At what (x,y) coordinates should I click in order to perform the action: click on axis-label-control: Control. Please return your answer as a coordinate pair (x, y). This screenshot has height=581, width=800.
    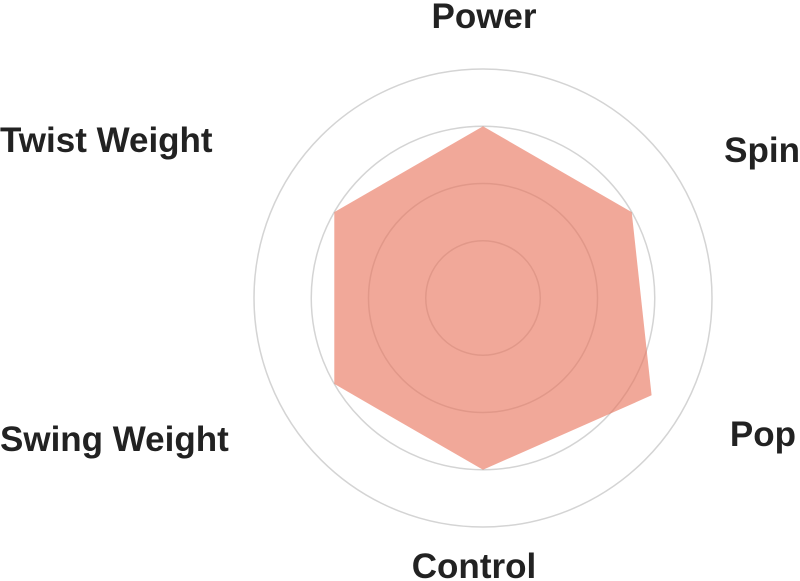
    Looking at the image, I should click on (474, 564).